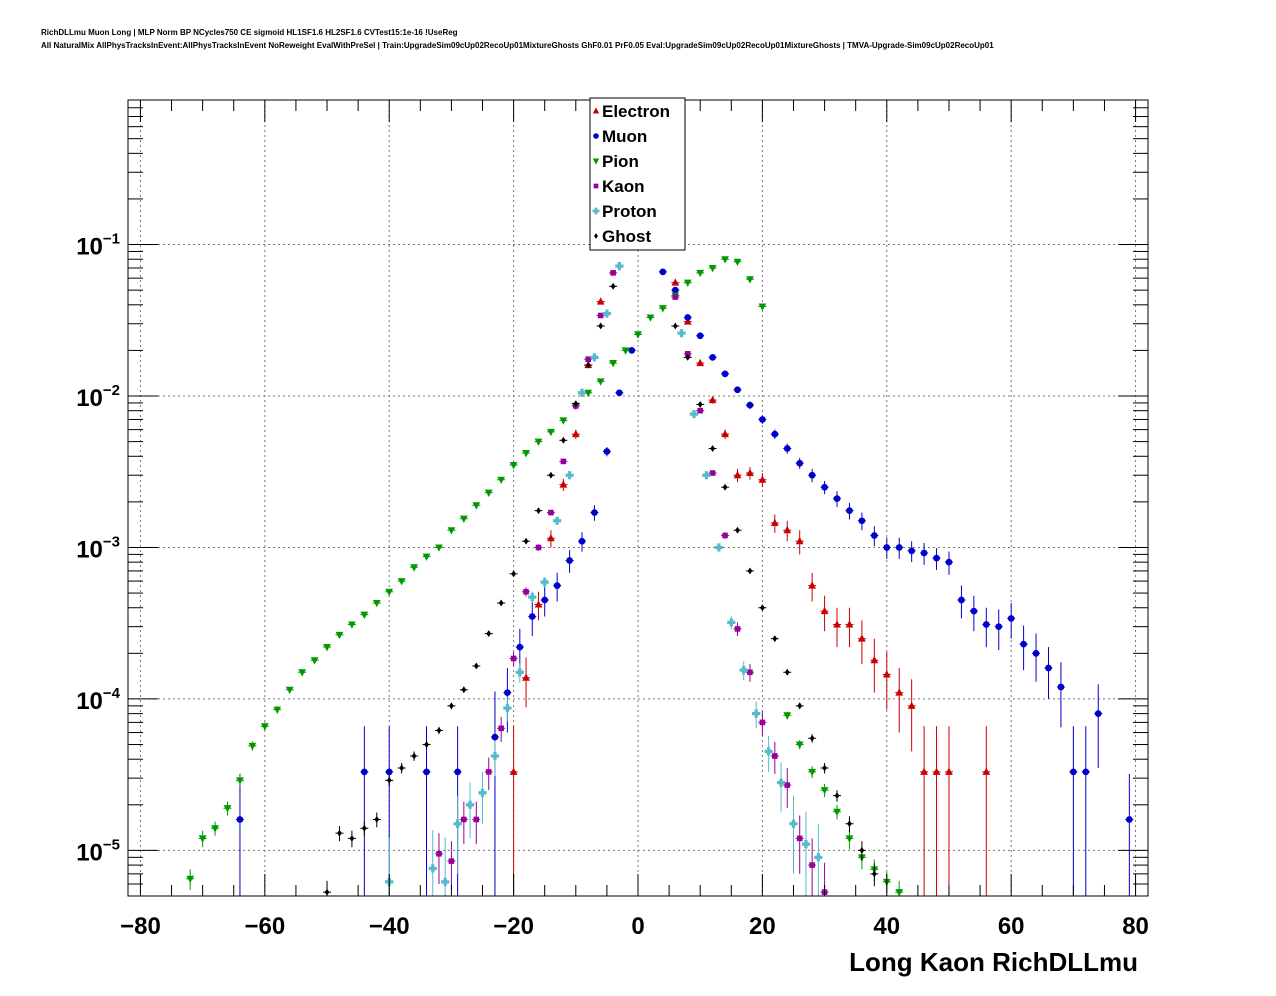  I want to click on x-tick-label: 80, so click(1135, 926).